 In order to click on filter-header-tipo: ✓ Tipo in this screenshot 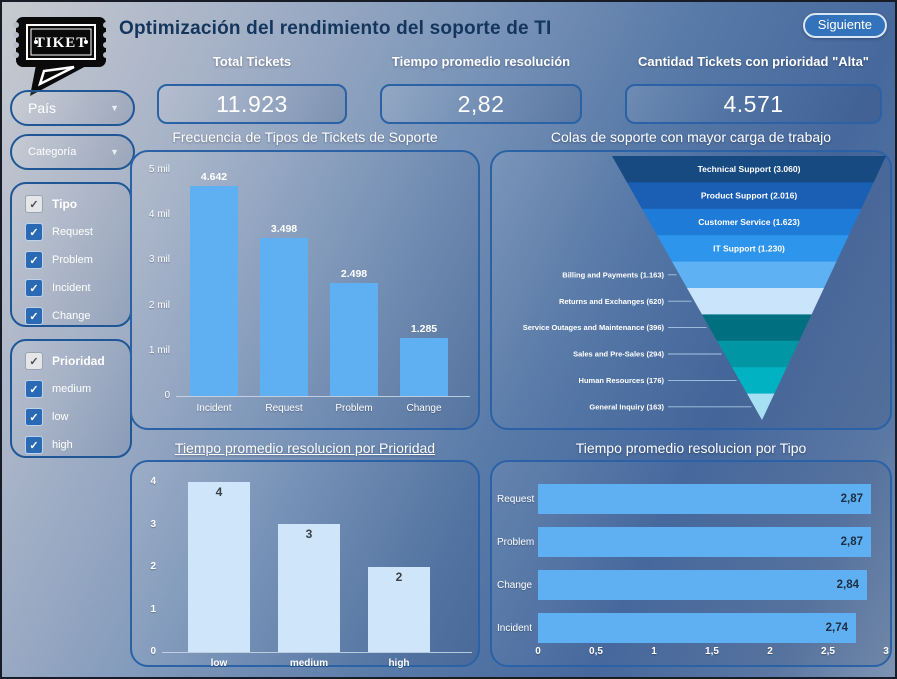, I will do `click(77, 204)`.